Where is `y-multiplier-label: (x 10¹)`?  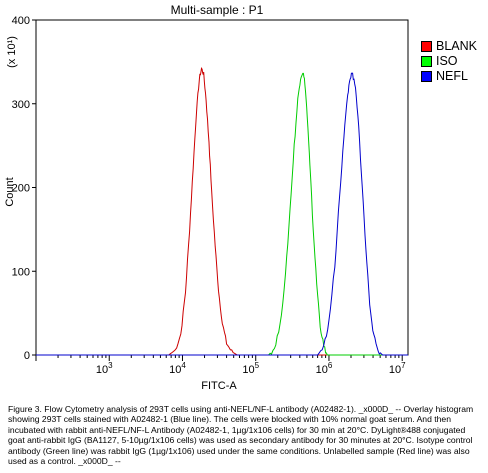 y-multiplier-label: (x 10¹) is located at coordinates (12, 52).